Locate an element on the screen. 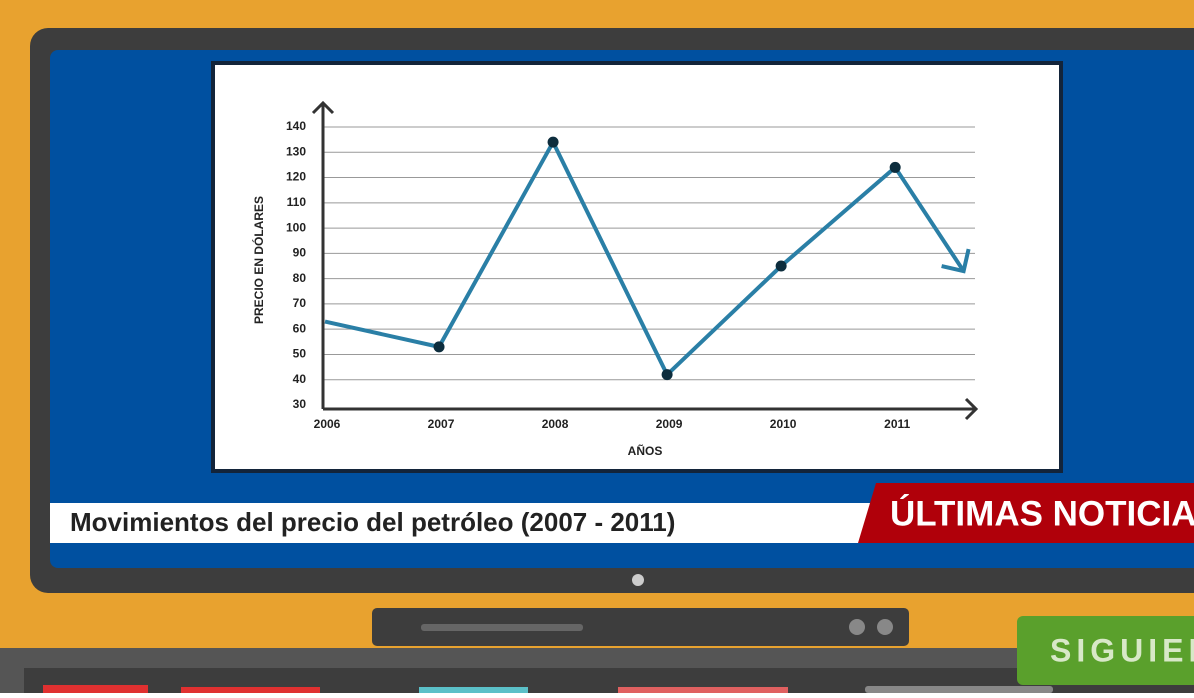  x-axis is located at coordinates (651, 409).